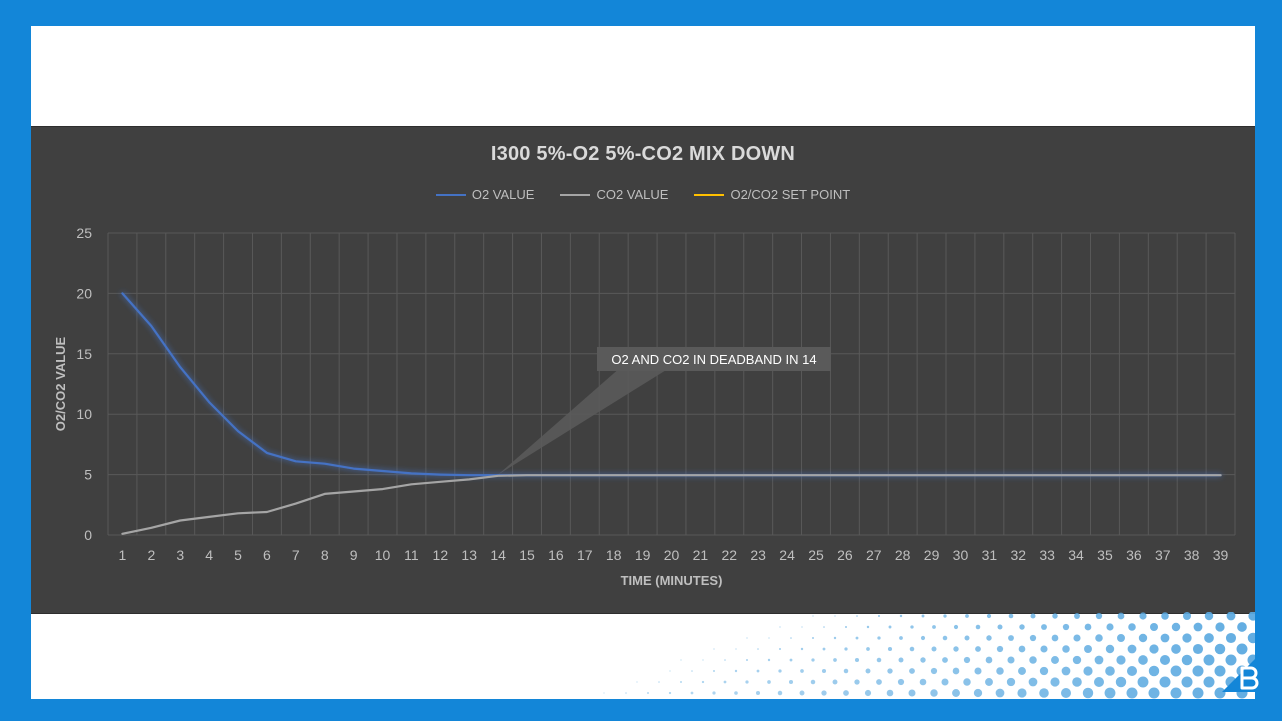 This screenshot has width=1282, height=721. Describe the element at coordinates (874, 555) in the screenshot. I see `x-tick-label: 27` at that location.